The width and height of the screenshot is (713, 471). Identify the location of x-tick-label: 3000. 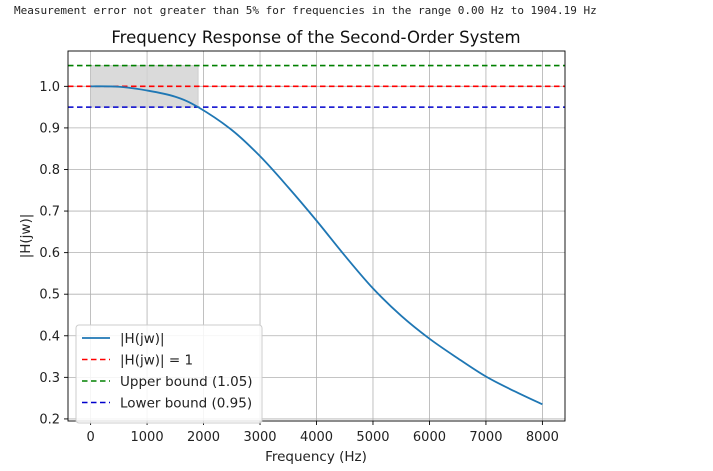
(259, 437).